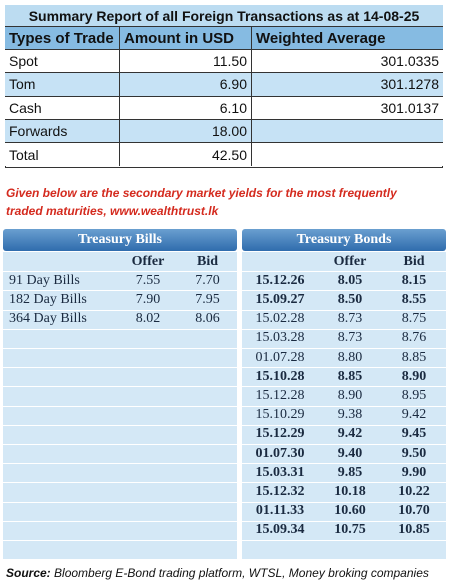 Image resolution: width=450 pixels, height=588 pixels. Describe the element at coordinates (280, 472) in the screenshot. I see `bond-maturity: 15.03.31` at that location.